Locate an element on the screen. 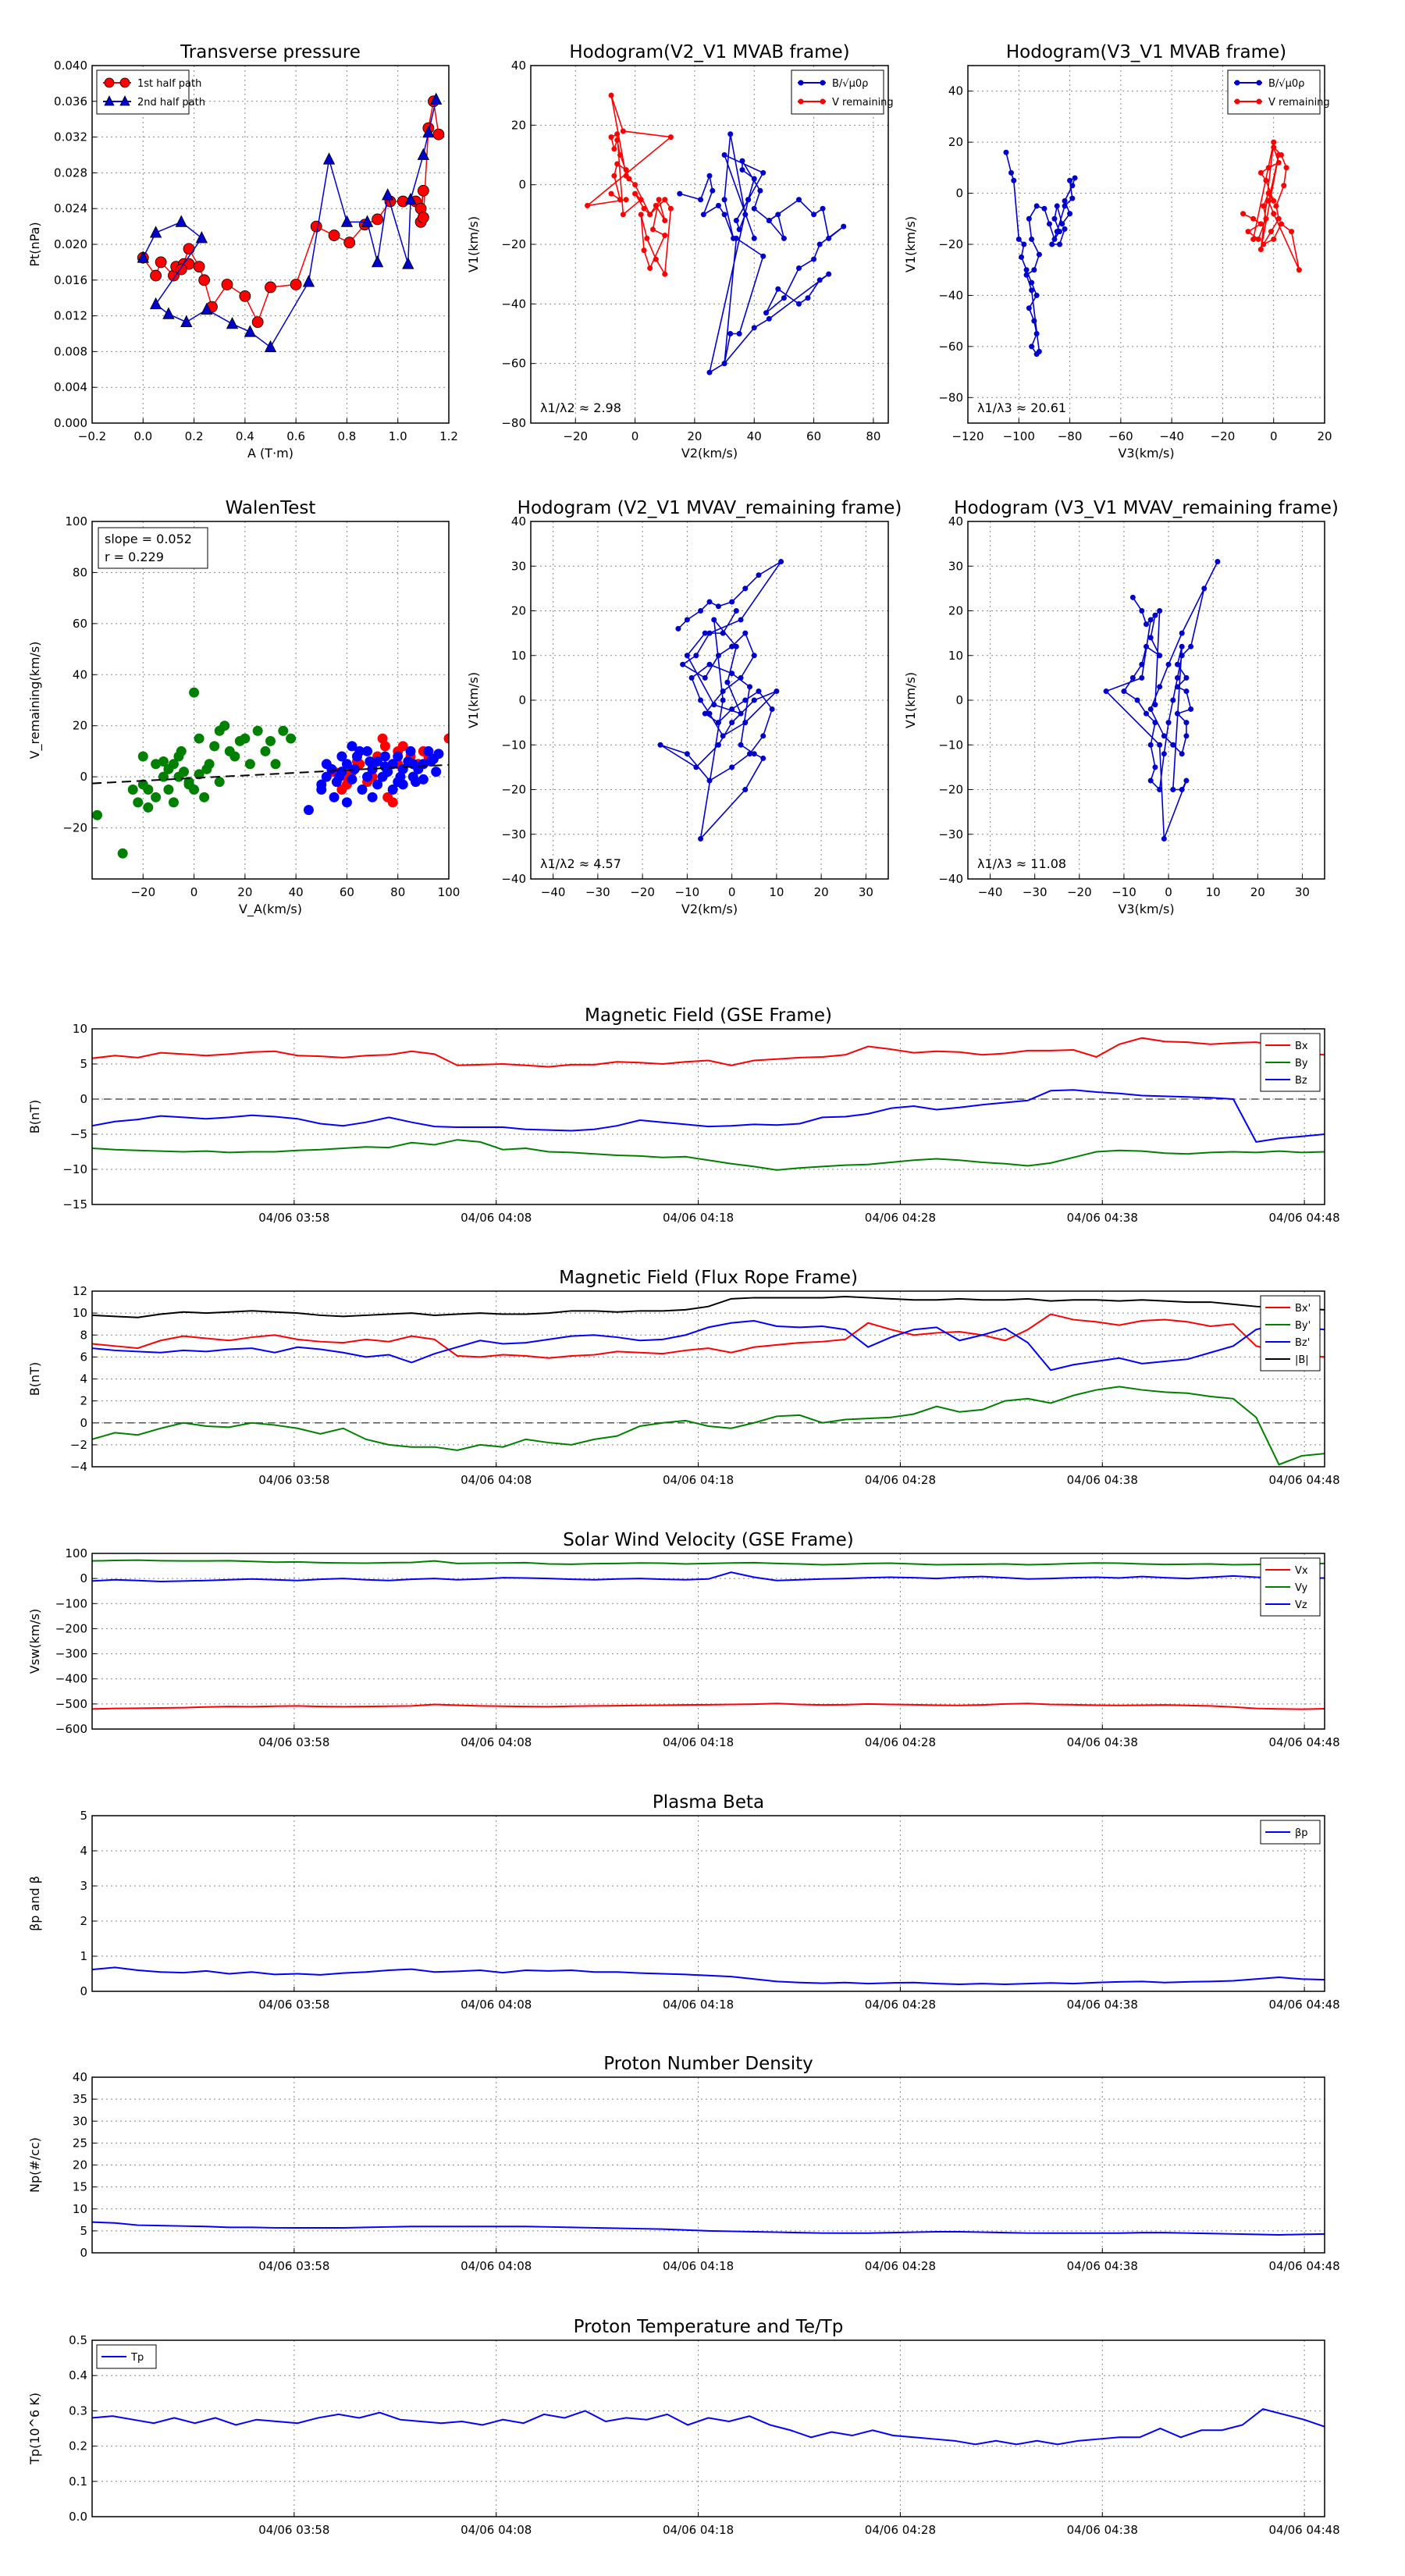 The image size is (1405, 2576). y-tick-label: 35 is located at coordinates (80, 2099).